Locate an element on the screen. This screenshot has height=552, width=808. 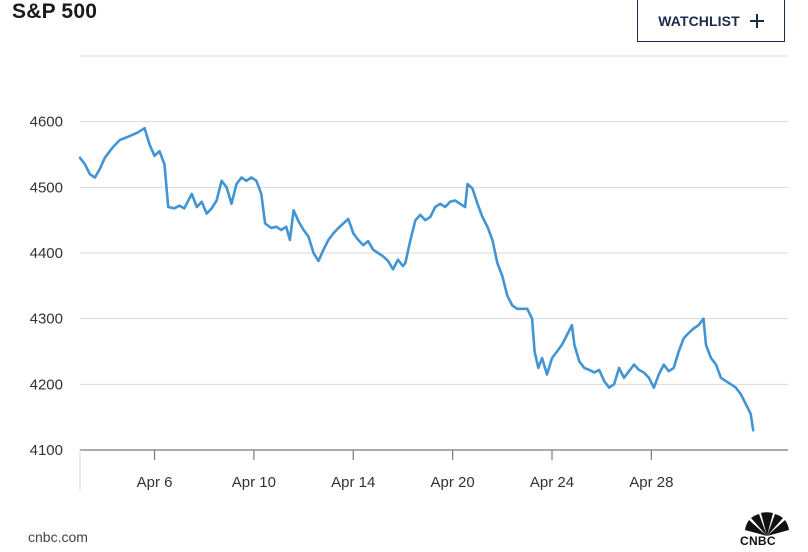
x-axis is located at coordinates (433, 469).